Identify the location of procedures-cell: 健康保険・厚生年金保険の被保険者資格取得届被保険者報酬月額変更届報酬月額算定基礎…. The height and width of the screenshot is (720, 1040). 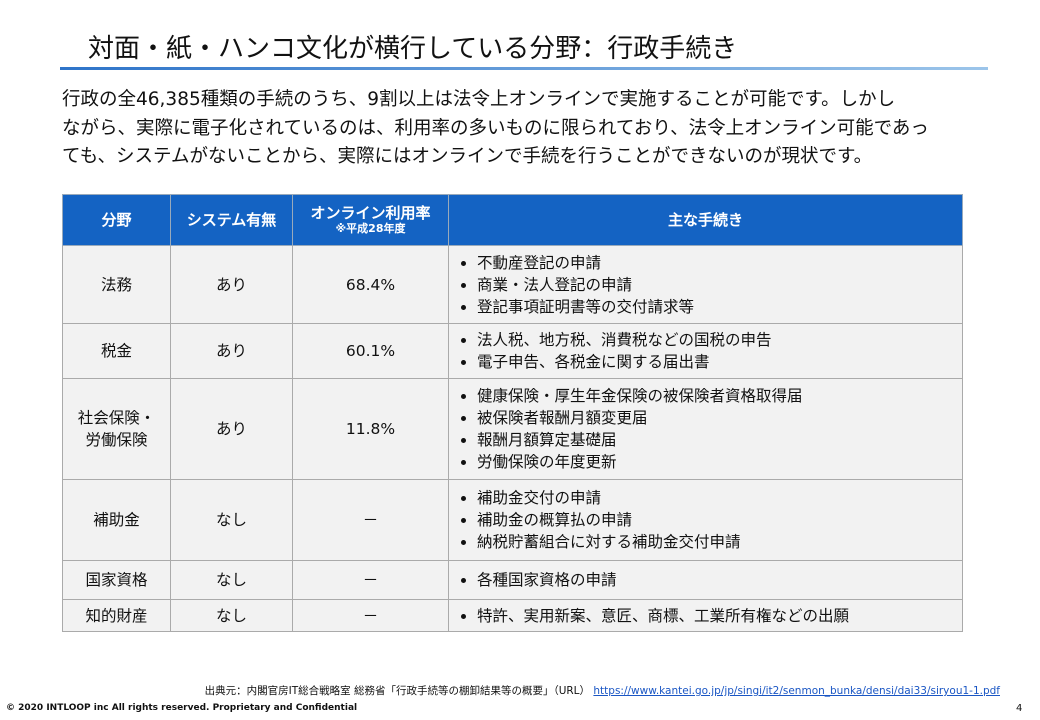
(705, 429).